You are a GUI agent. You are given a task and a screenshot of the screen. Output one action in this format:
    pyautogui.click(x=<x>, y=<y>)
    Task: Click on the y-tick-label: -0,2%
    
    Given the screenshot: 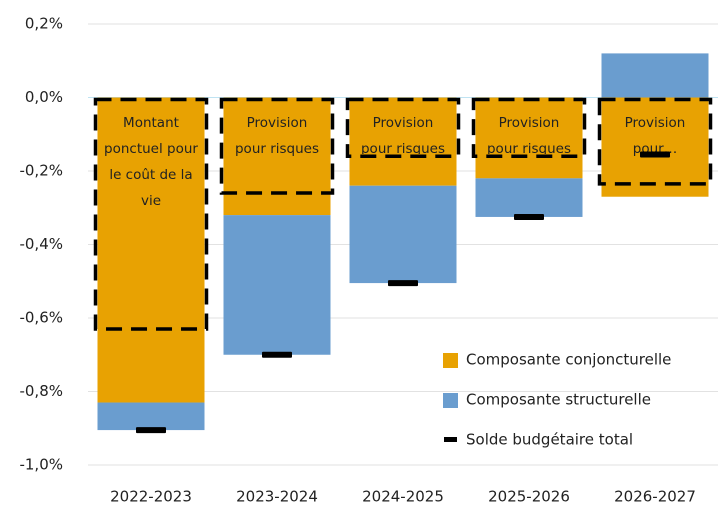 What is the action you would take?
    pyautogui.click(x=41, y=171)
    